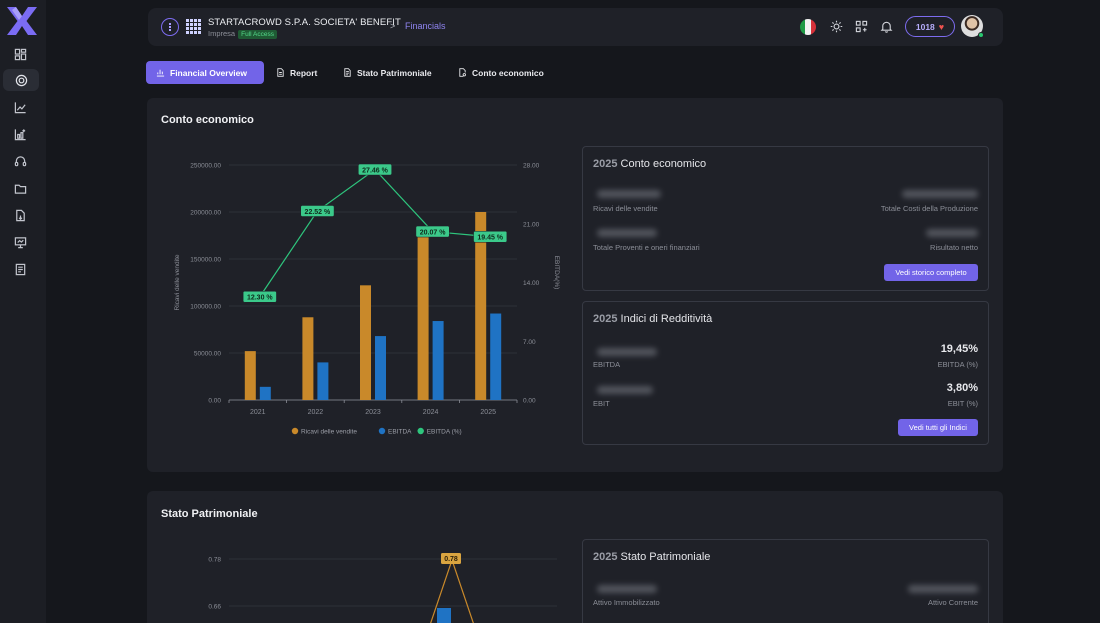  What do you see at coordinates (938, 427) in the screenshot?
I see `vedi-indici-button: Vedi tutti gli Indici` at bounding box center [938, 427].